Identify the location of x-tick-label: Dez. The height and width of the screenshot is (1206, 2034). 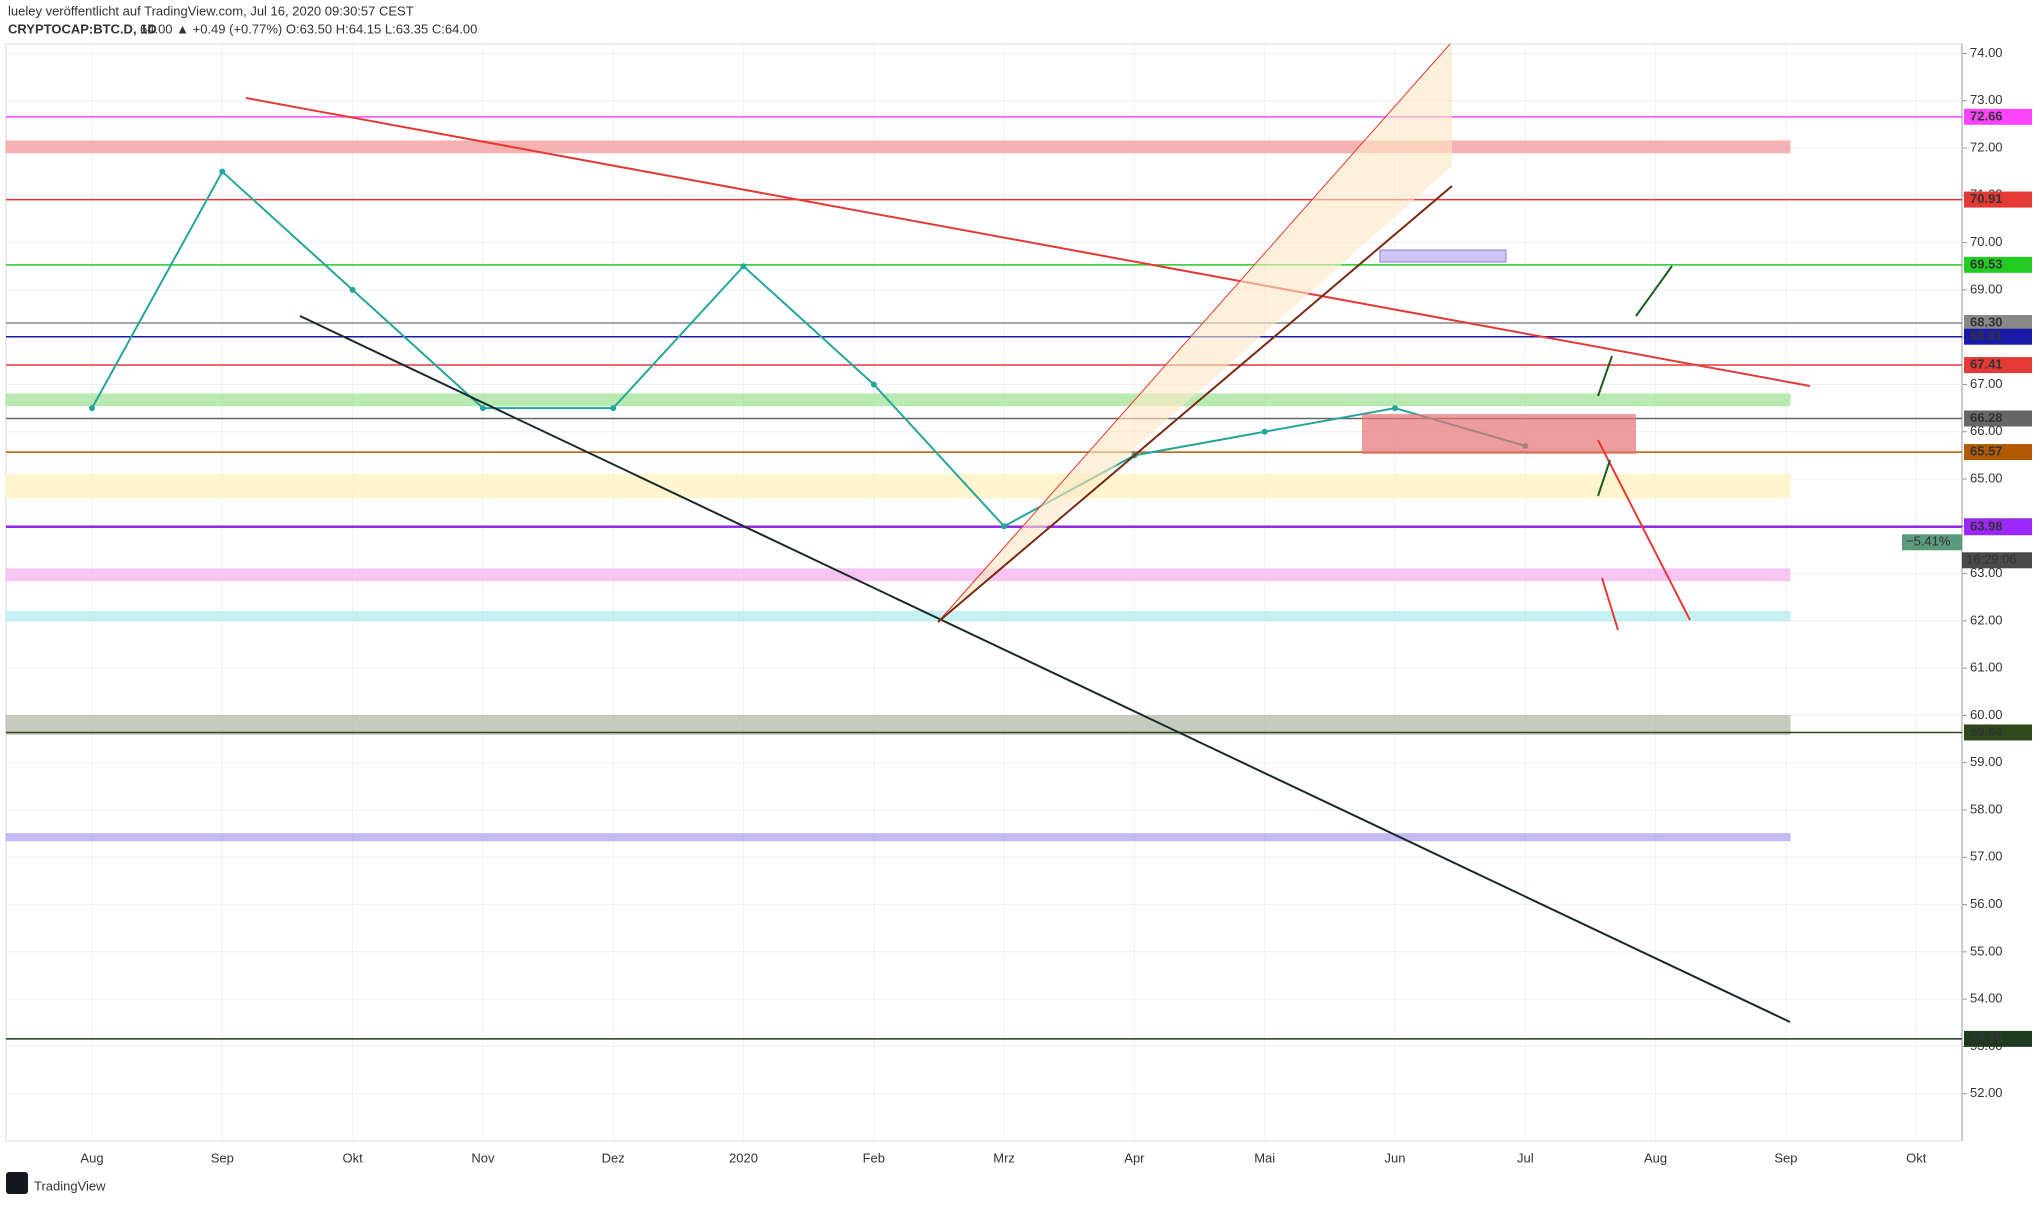
(613, 1157).